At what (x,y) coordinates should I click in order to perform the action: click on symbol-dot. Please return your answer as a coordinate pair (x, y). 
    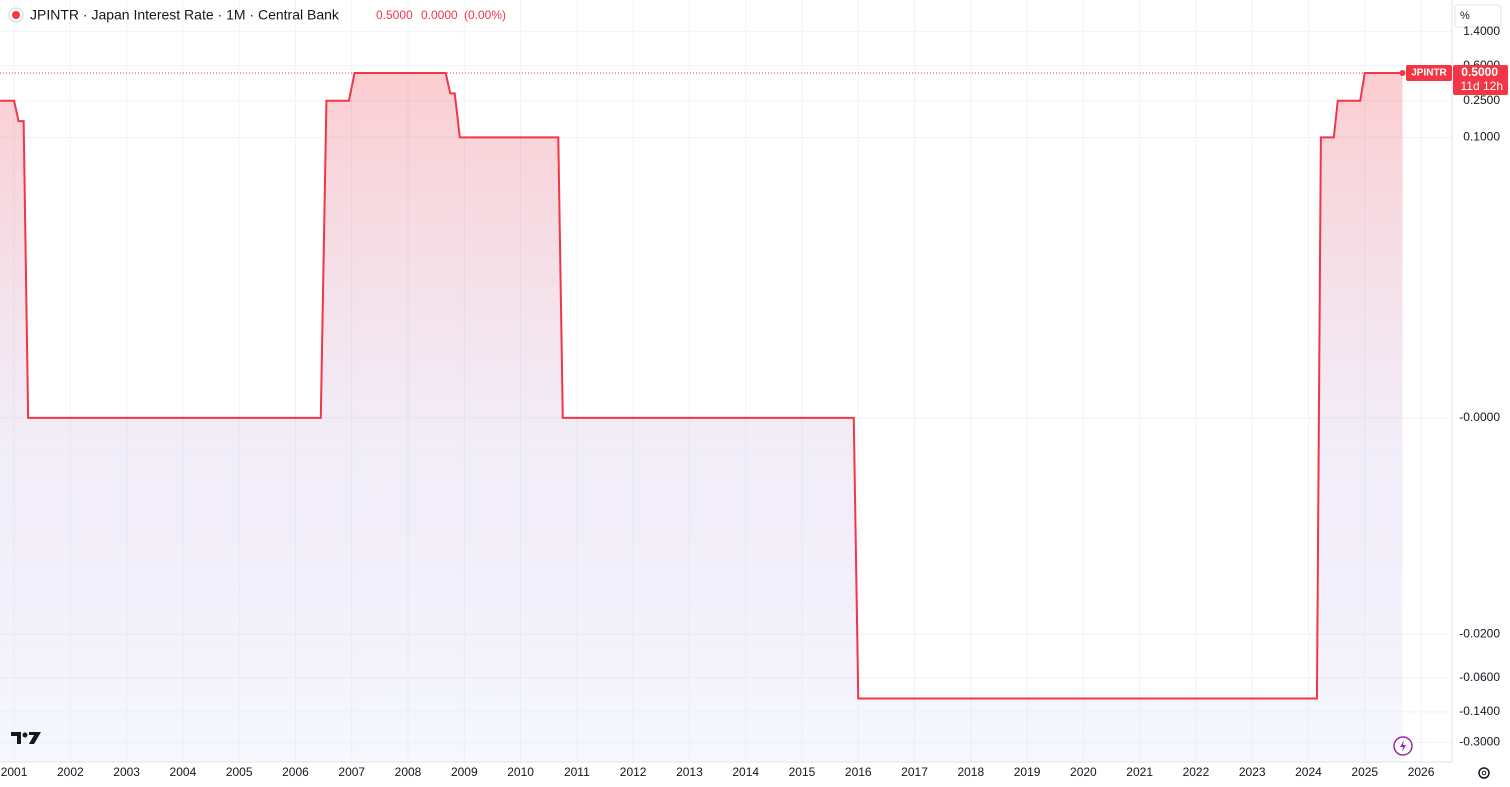
    Looking at the image, I should click on (16, 15).